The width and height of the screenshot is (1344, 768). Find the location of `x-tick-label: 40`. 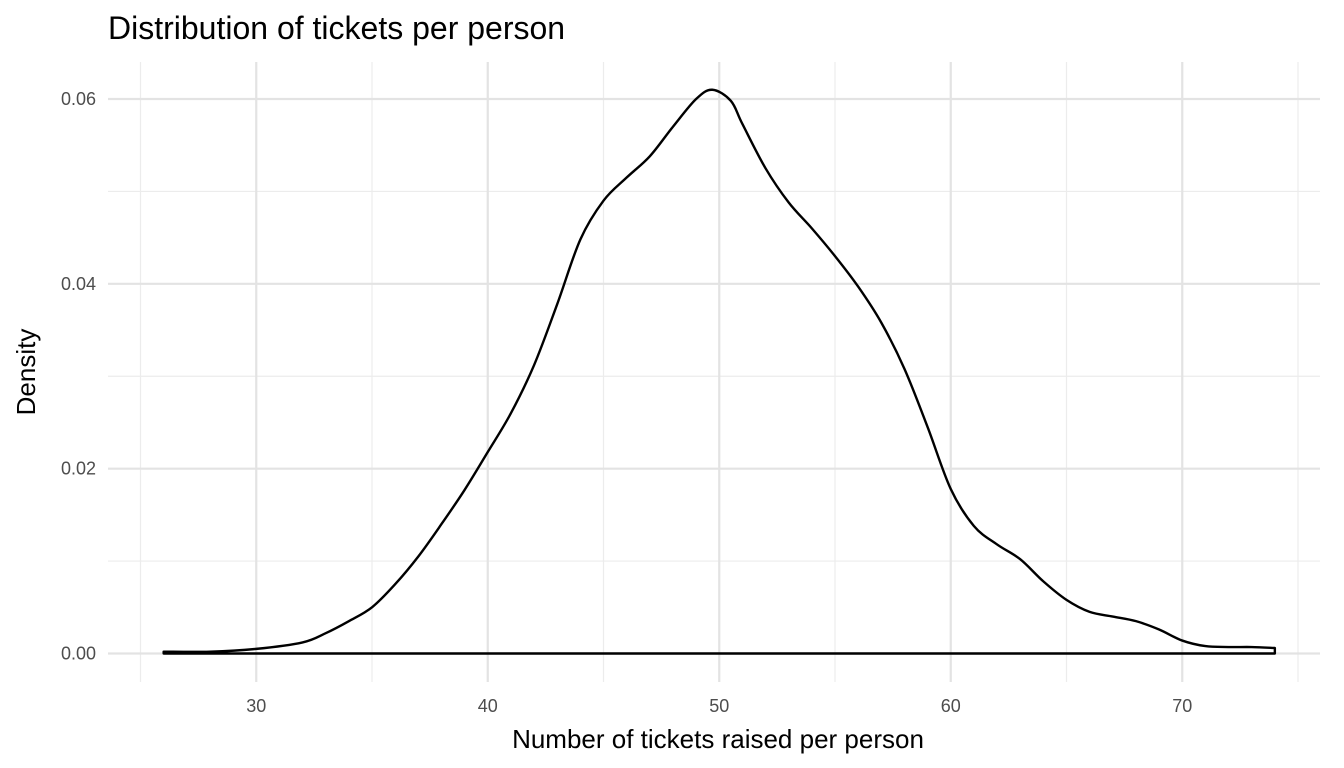

x-tick-label: 40 is located at coordinates (488, 706).